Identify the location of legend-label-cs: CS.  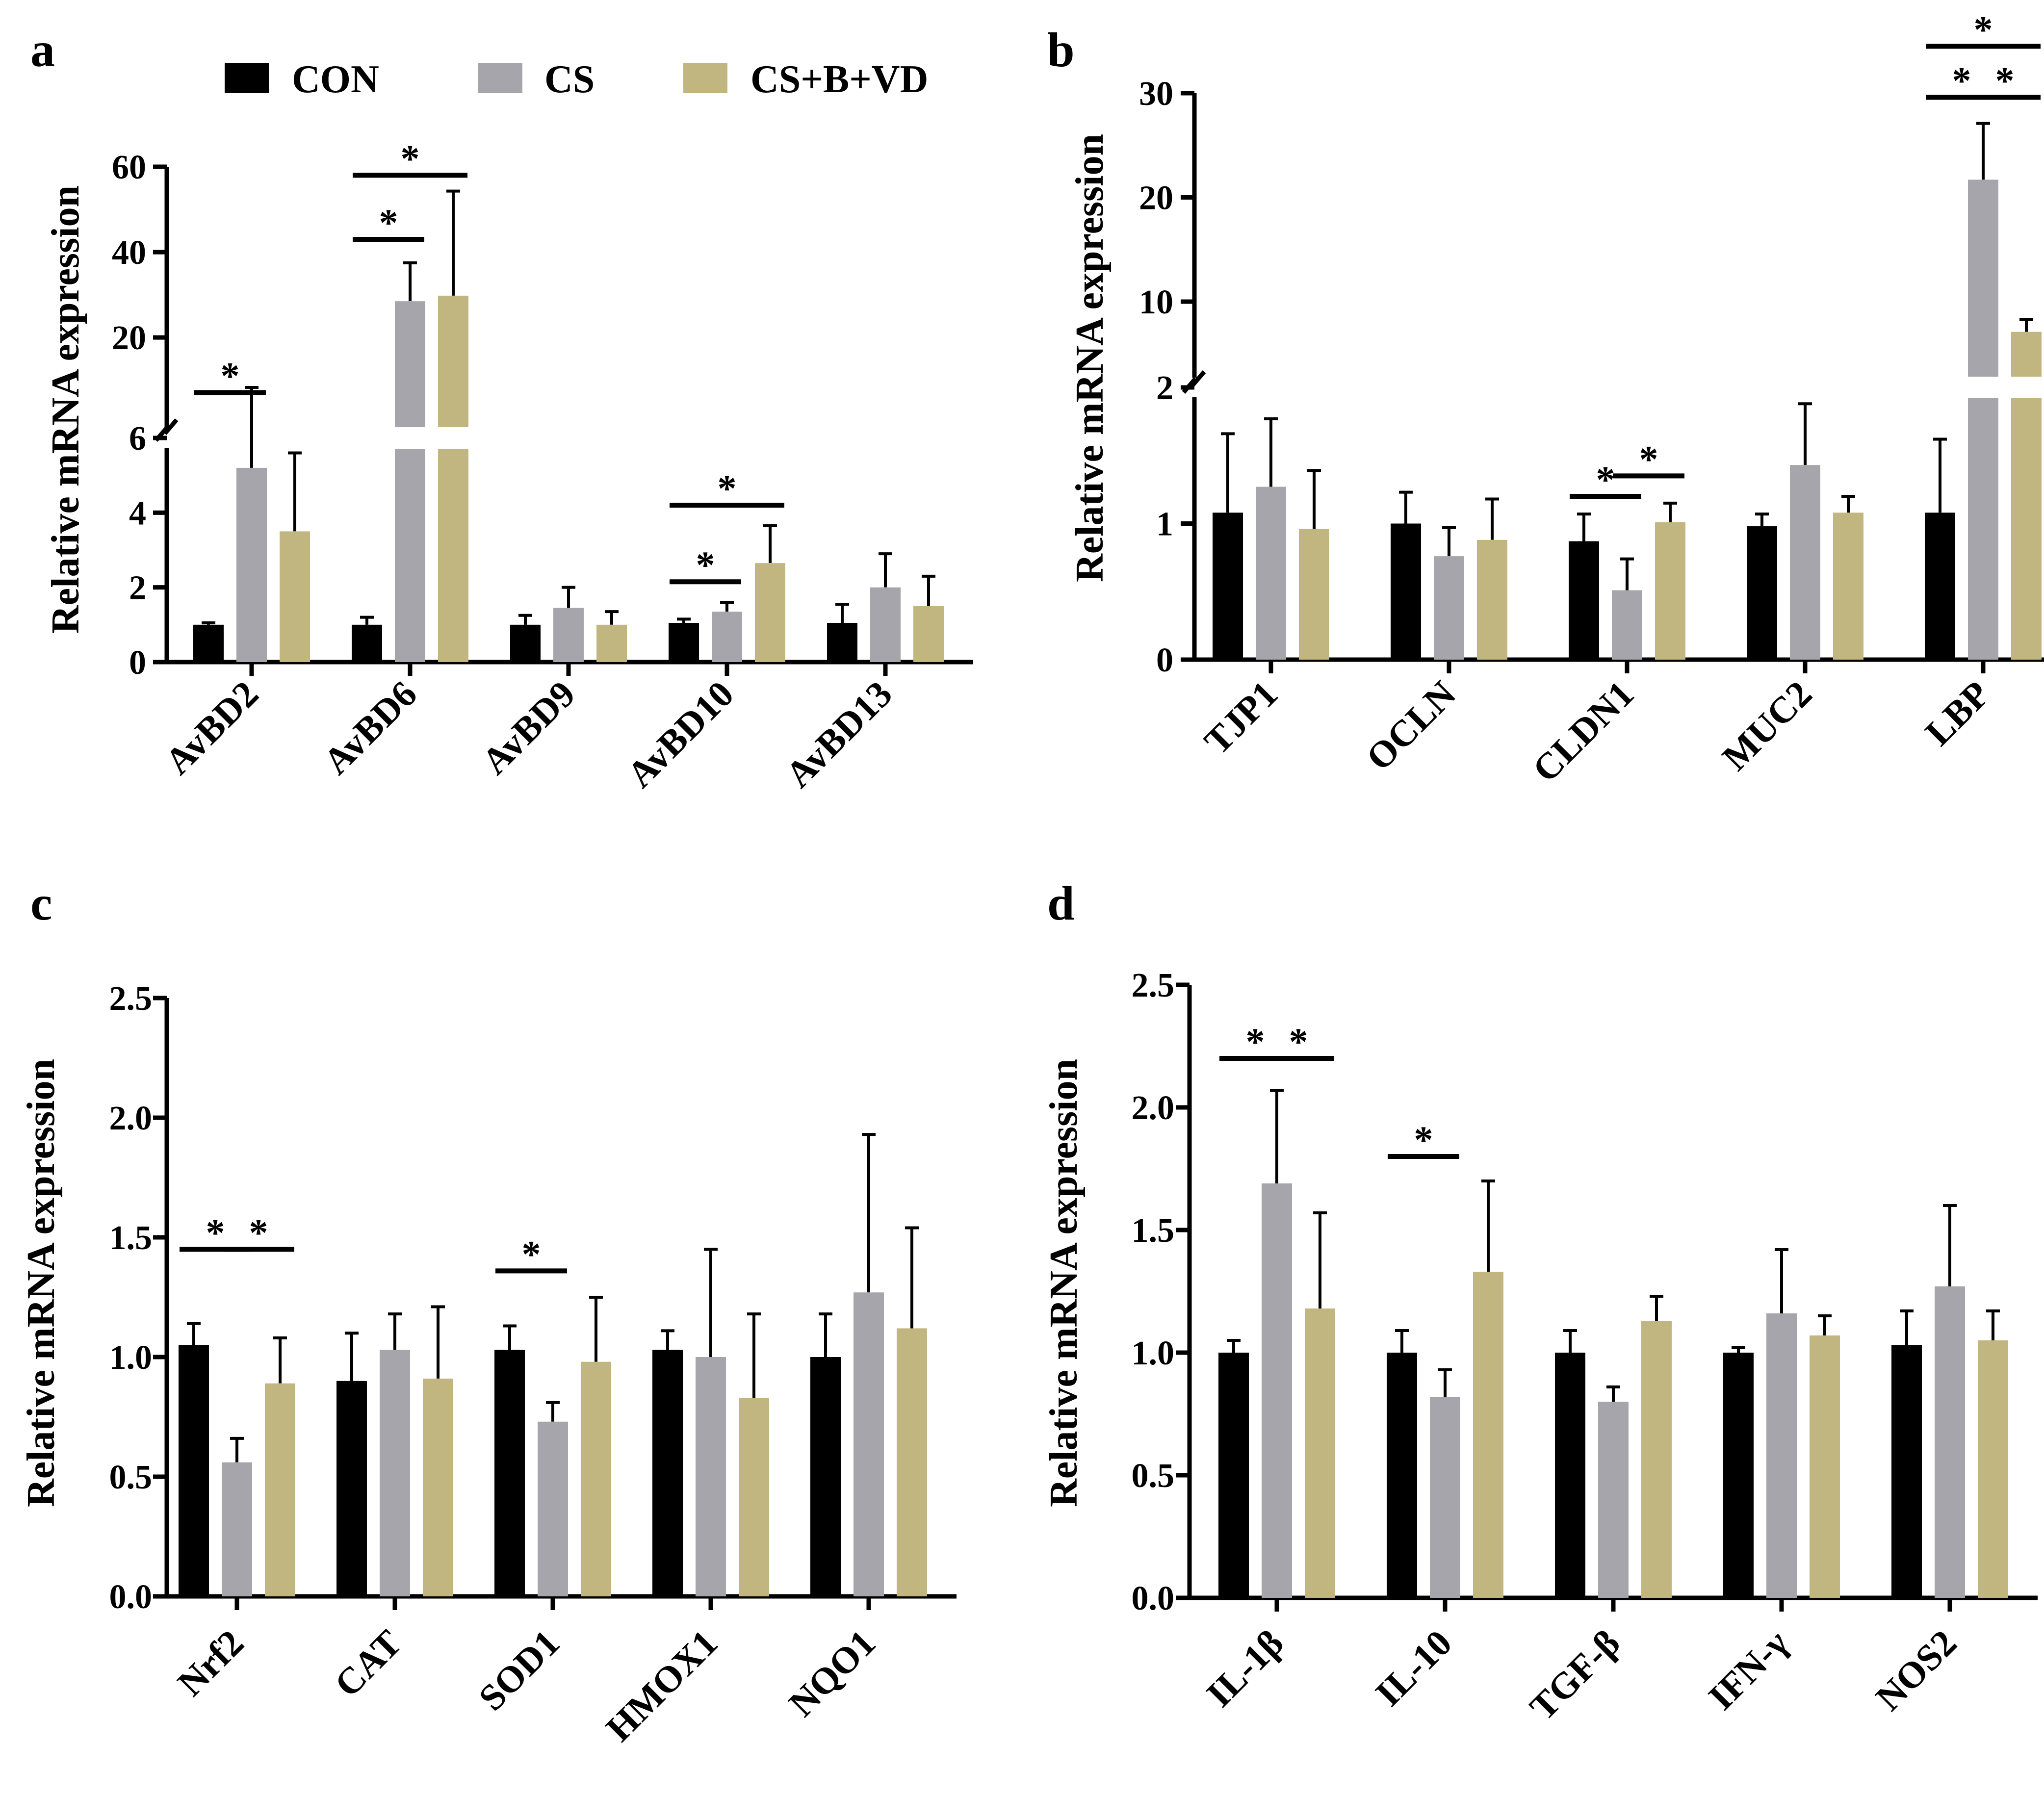
(569, 79).